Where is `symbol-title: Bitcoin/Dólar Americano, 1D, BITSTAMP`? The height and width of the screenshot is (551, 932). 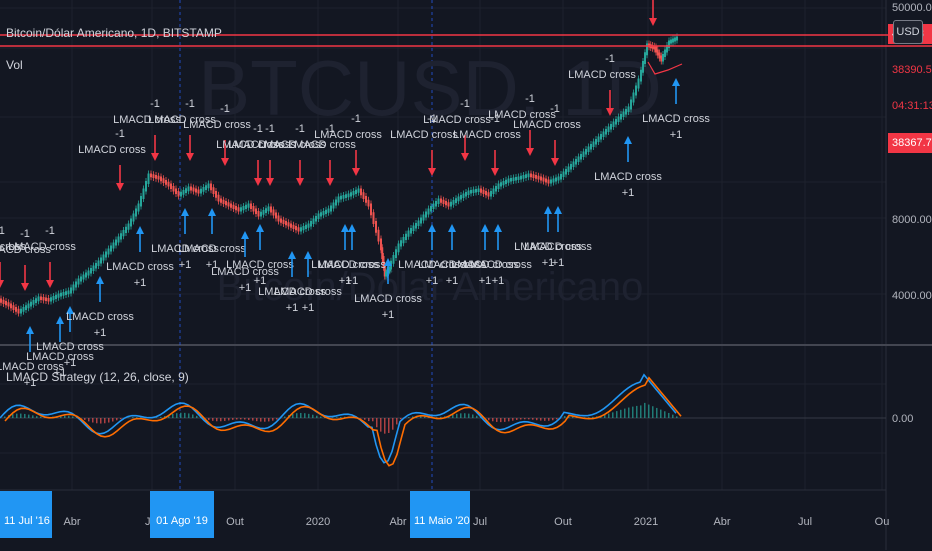 symbol-title: Bitcoin/Dólar Americano, 1D, BITSTAMP is located at coordinates (114, 33).